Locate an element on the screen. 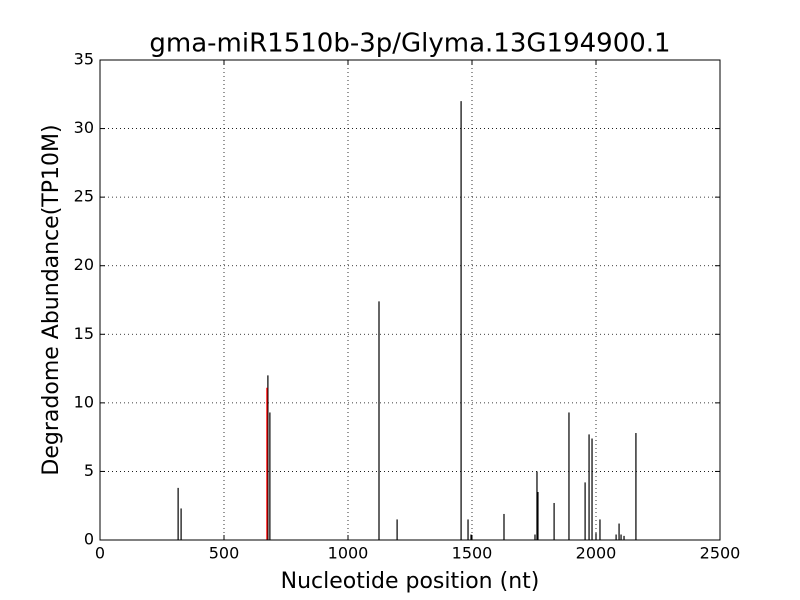  y-tick-label: 5 is located at coordinates (89, 470).